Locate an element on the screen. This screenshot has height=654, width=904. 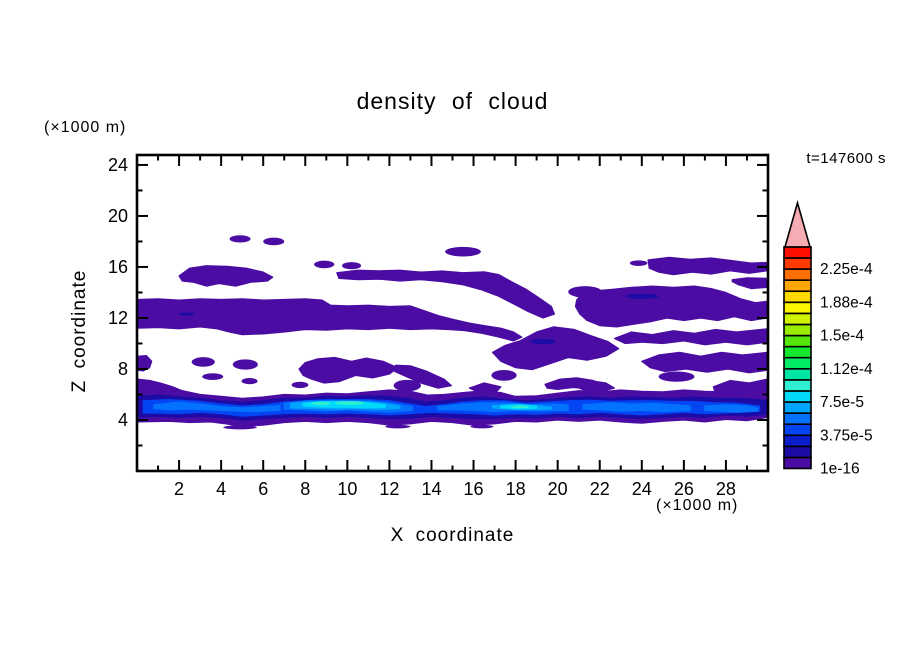
colorbar-label: 1.5e-4 is located at coordinates (842, 336).